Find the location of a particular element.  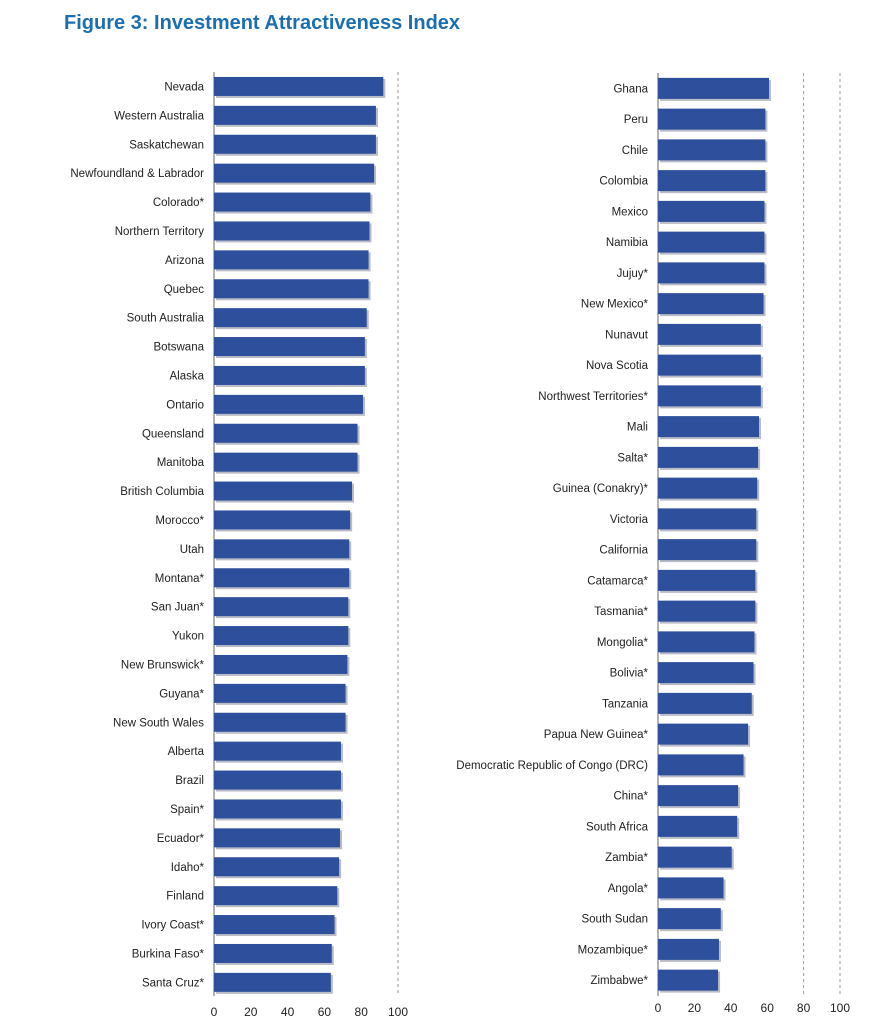

right-category-label: Zambia* is located at coordinates (626, 858).